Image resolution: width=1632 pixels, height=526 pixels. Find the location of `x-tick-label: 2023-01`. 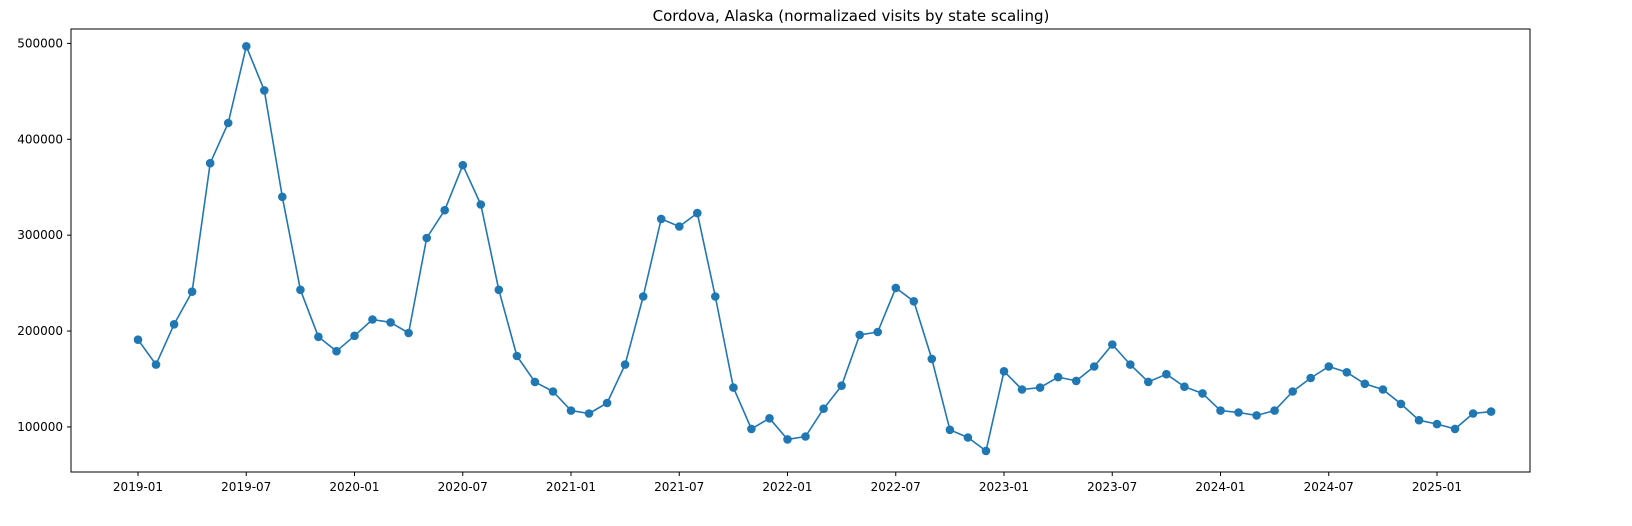

x-tick-label: 2023-01 is located at coordinates (1004, 487).